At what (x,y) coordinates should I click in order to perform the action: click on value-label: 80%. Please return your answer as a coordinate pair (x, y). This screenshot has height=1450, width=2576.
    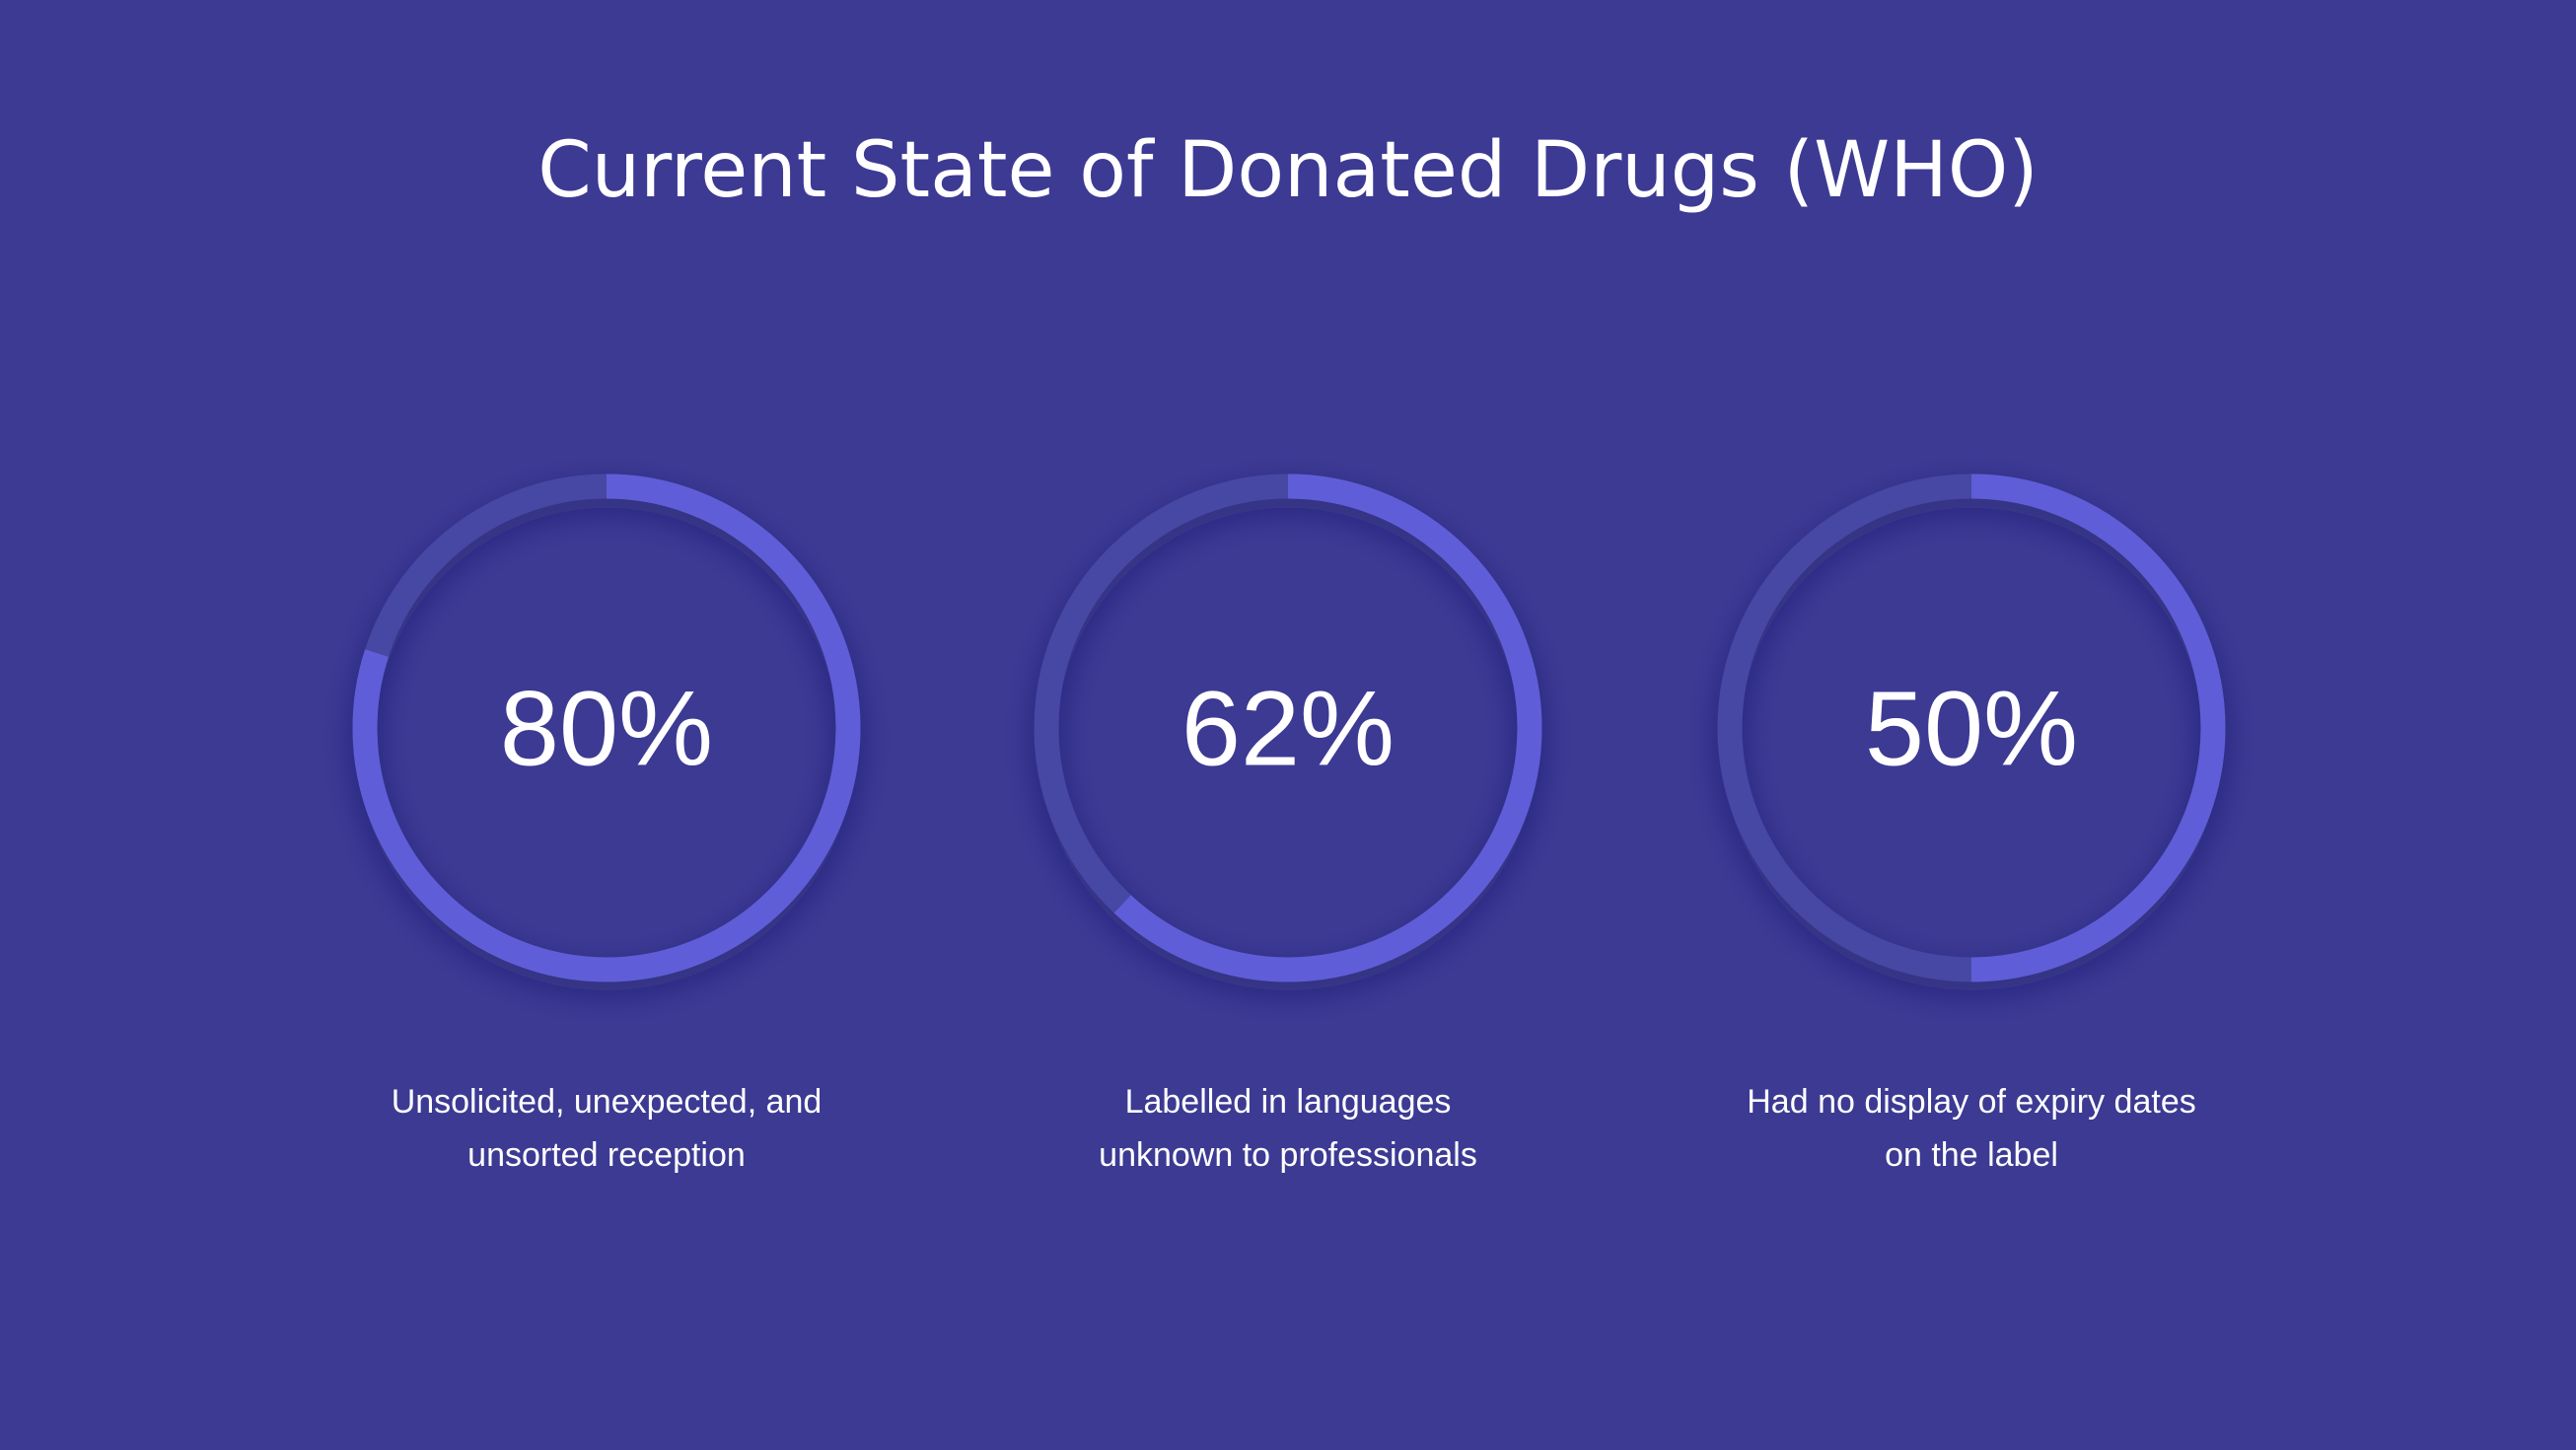
    Looking at the image, I should click on (606, 728).